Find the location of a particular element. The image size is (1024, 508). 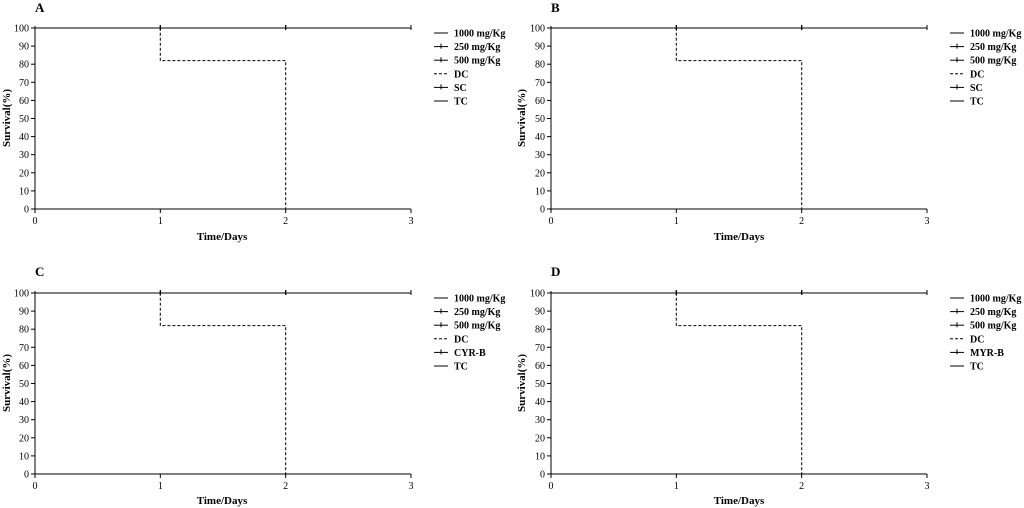

legend: 1000 mg/Kg 250 mg/Kg 500 mg/Kg DC MYR-B TC is located at coordinates (985, 333).